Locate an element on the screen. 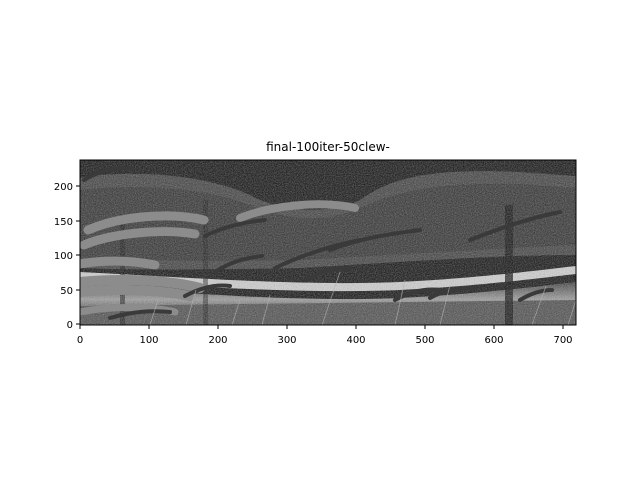 This screenshot has width=640, height=480. x-tick-label: 700 is located at coordinates (562, 340).